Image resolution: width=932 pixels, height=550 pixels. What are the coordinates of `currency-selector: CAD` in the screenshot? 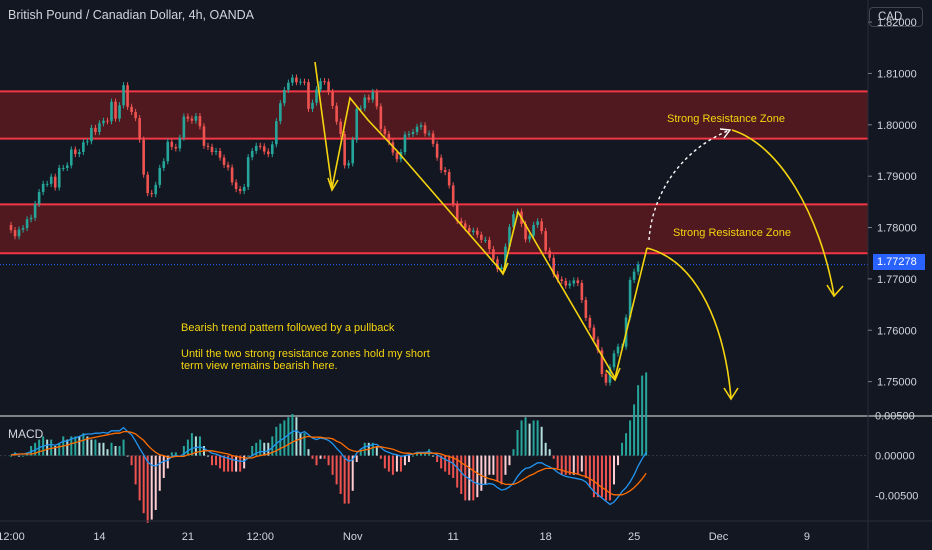 It's located at (896, 17).